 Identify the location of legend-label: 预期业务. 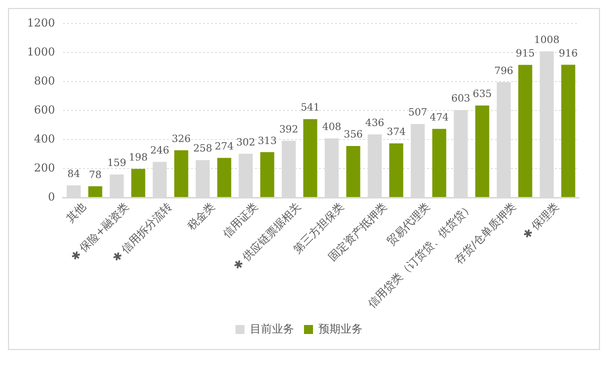
(340, 329).